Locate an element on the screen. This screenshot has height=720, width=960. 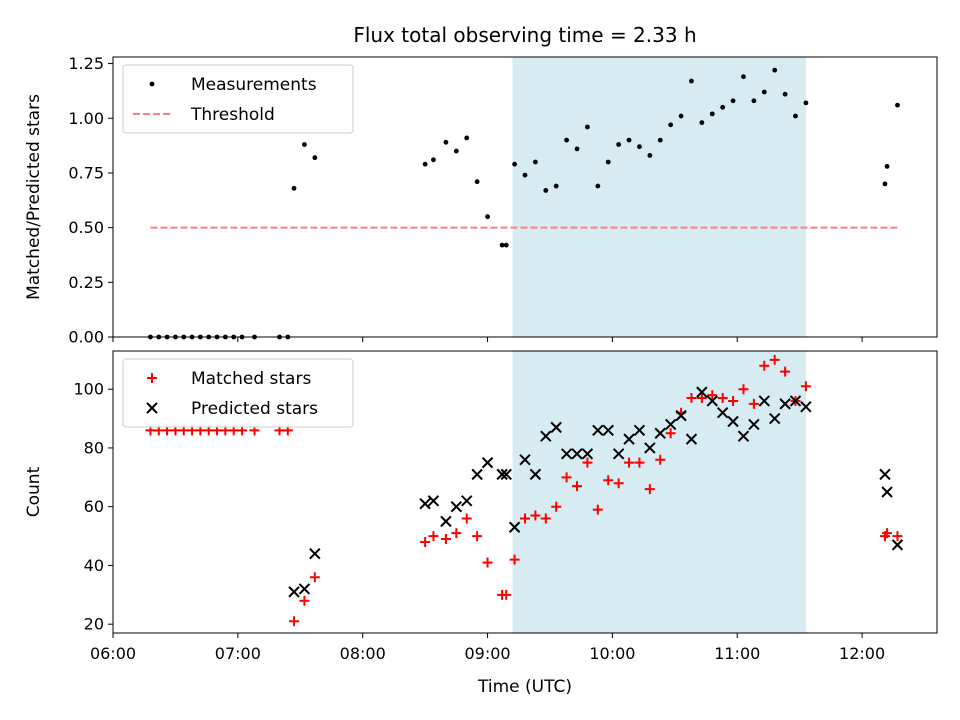
x-tick-label: 09:00 is located at coordinates (487, 653).